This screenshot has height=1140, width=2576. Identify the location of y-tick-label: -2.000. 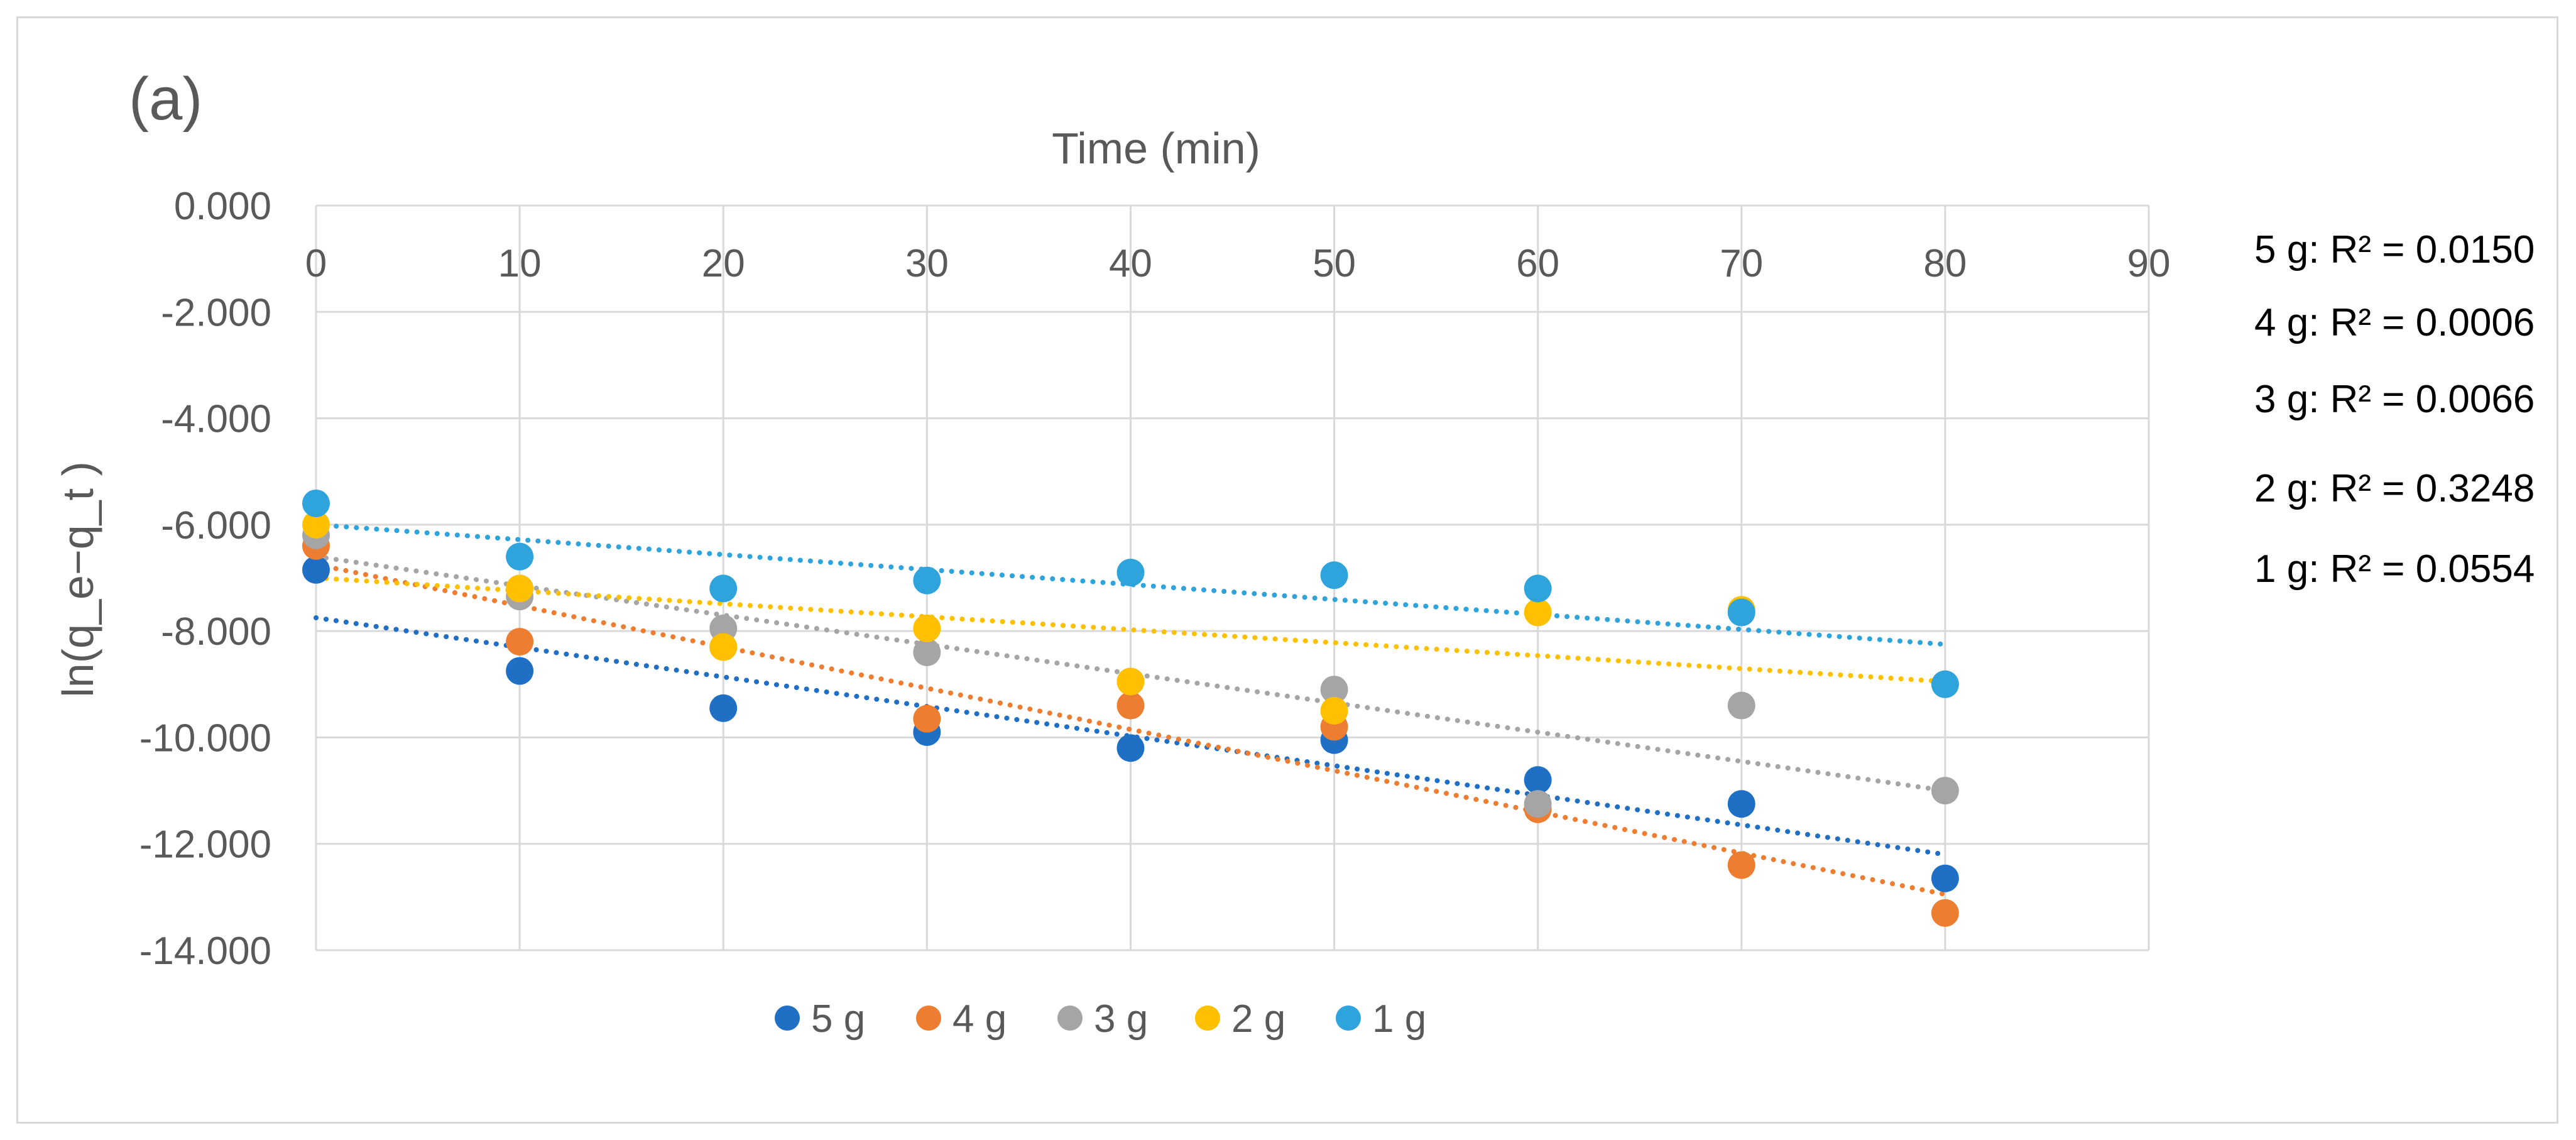
(216, 312).